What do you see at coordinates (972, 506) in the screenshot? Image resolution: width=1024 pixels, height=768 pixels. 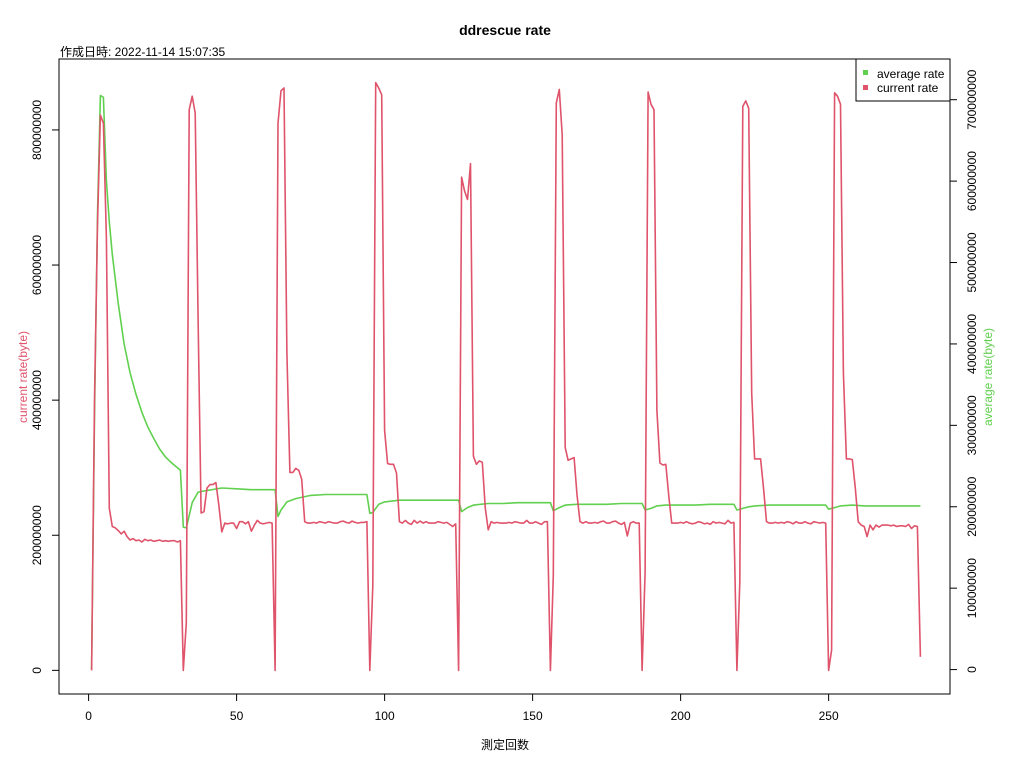 I see `right-y-tick-label: 200000000` at bounding box center [972, 506].